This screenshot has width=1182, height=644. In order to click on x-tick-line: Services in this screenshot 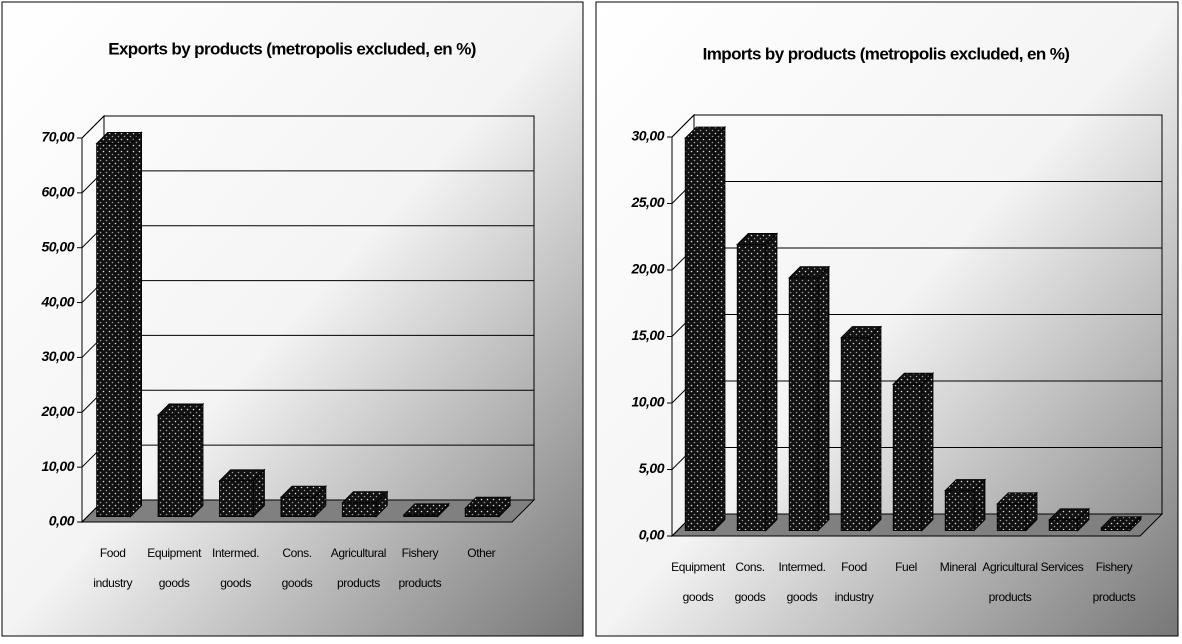, I will do `click(1062, 567)`.